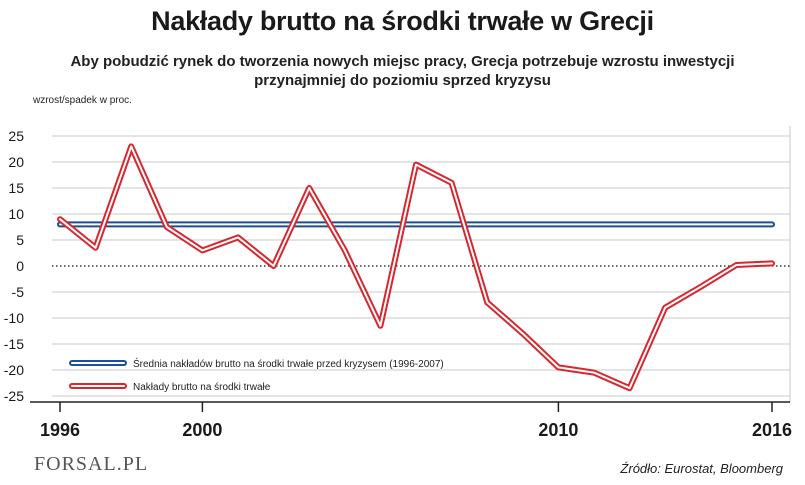 This screenshot has width=805, height=485. I want to click on subtitle-line-2: przynajmniej do poziomiu sprzed kryzysu, so click(402, 80).